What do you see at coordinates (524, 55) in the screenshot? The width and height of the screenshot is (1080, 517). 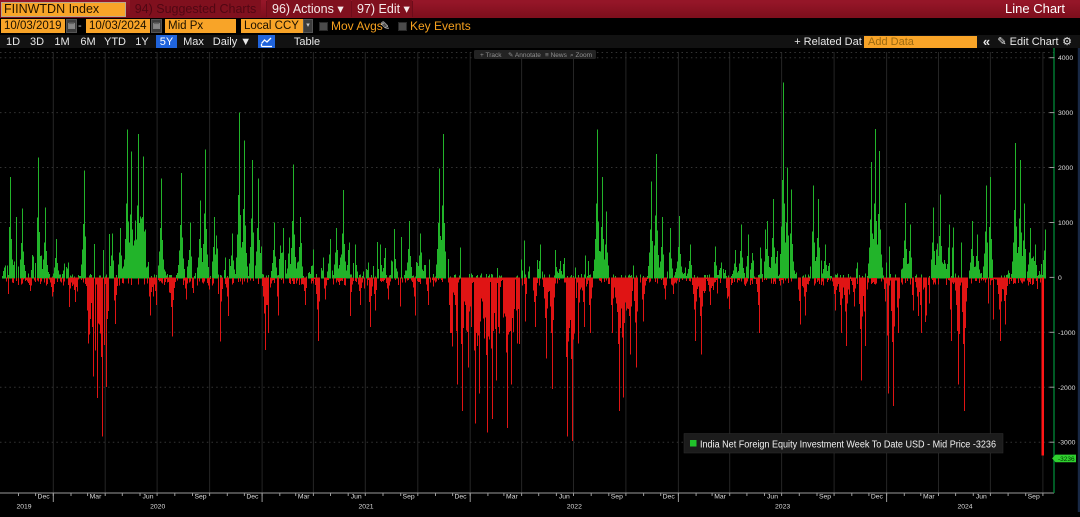 I see `svg-text: ✎ Annotate` at bounding box center [524, 55].